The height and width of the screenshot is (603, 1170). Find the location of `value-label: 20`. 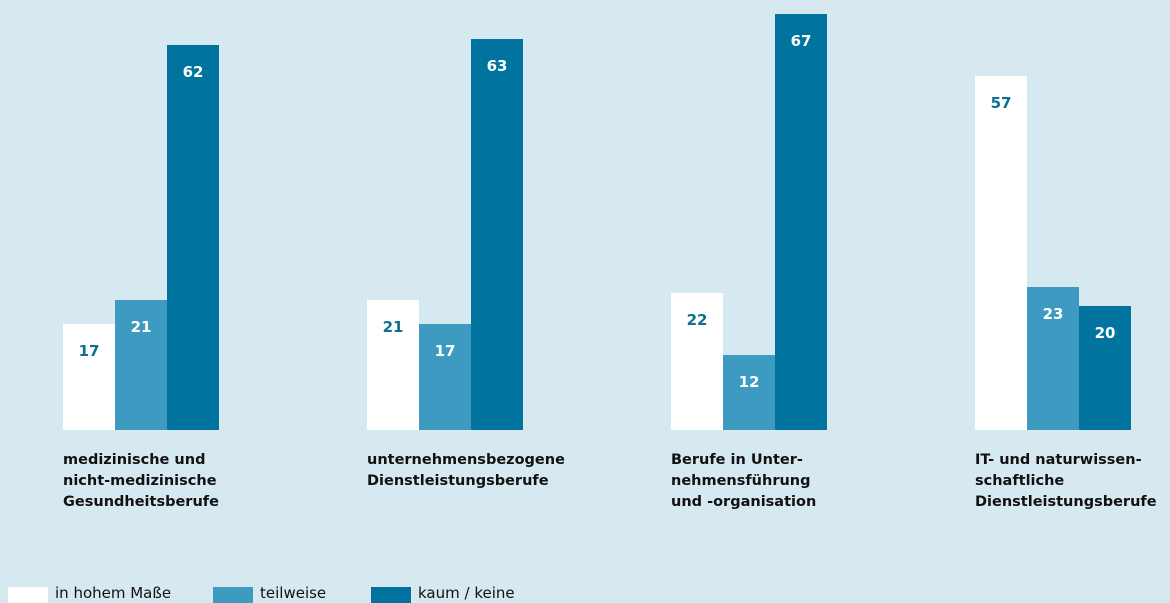

value-label: 20 is located at coordinates (1105, 332).